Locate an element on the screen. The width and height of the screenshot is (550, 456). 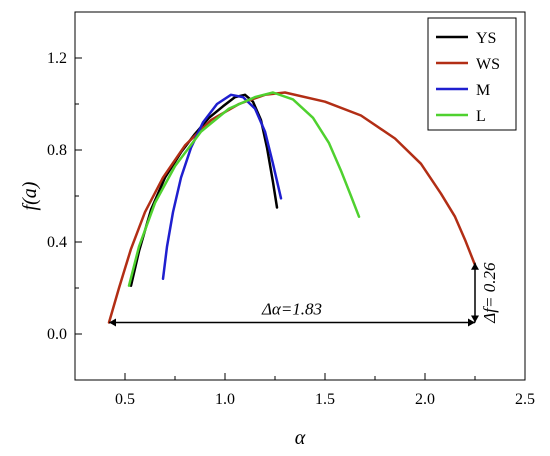
legend-label-ys: YS is located at coordinates (486, 38).